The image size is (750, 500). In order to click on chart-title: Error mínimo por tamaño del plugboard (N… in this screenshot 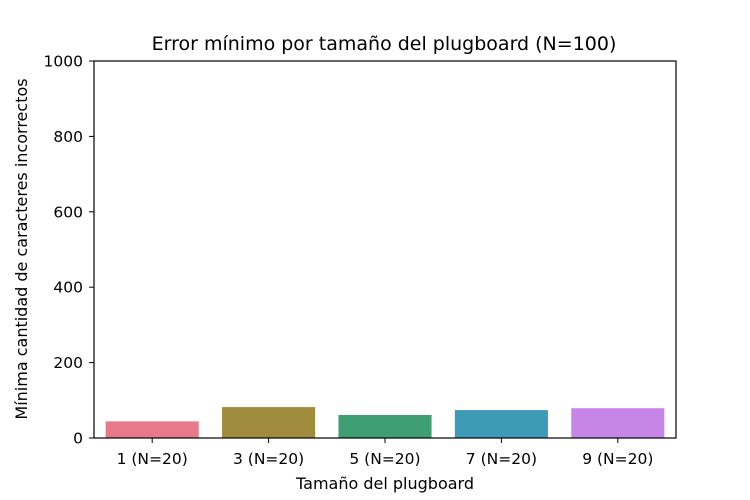, I will do `click(384, 44)`.